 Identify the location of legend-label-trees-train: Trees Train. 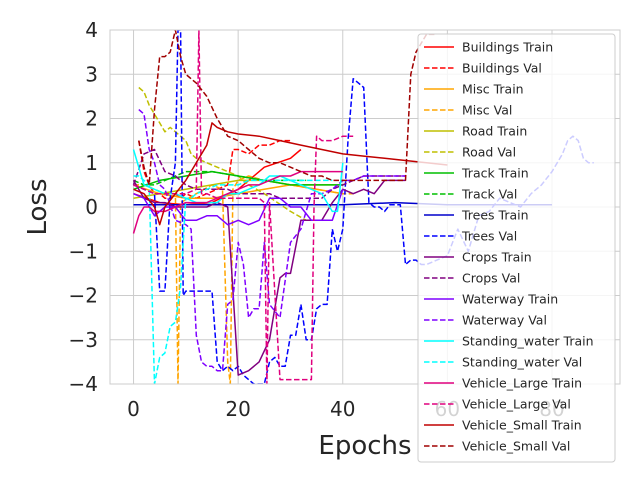
(495, 215).